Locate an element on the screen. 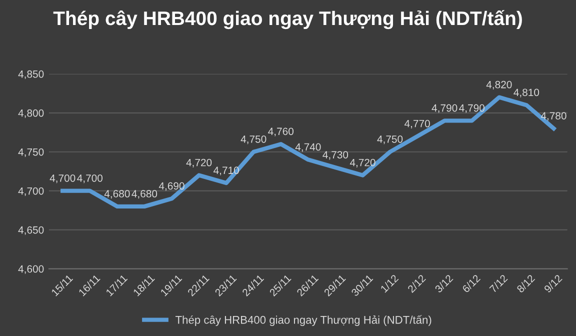 This screenshot has width=576, height=336. x-tick-label: 6/12 is located at coordinates (471, 284).